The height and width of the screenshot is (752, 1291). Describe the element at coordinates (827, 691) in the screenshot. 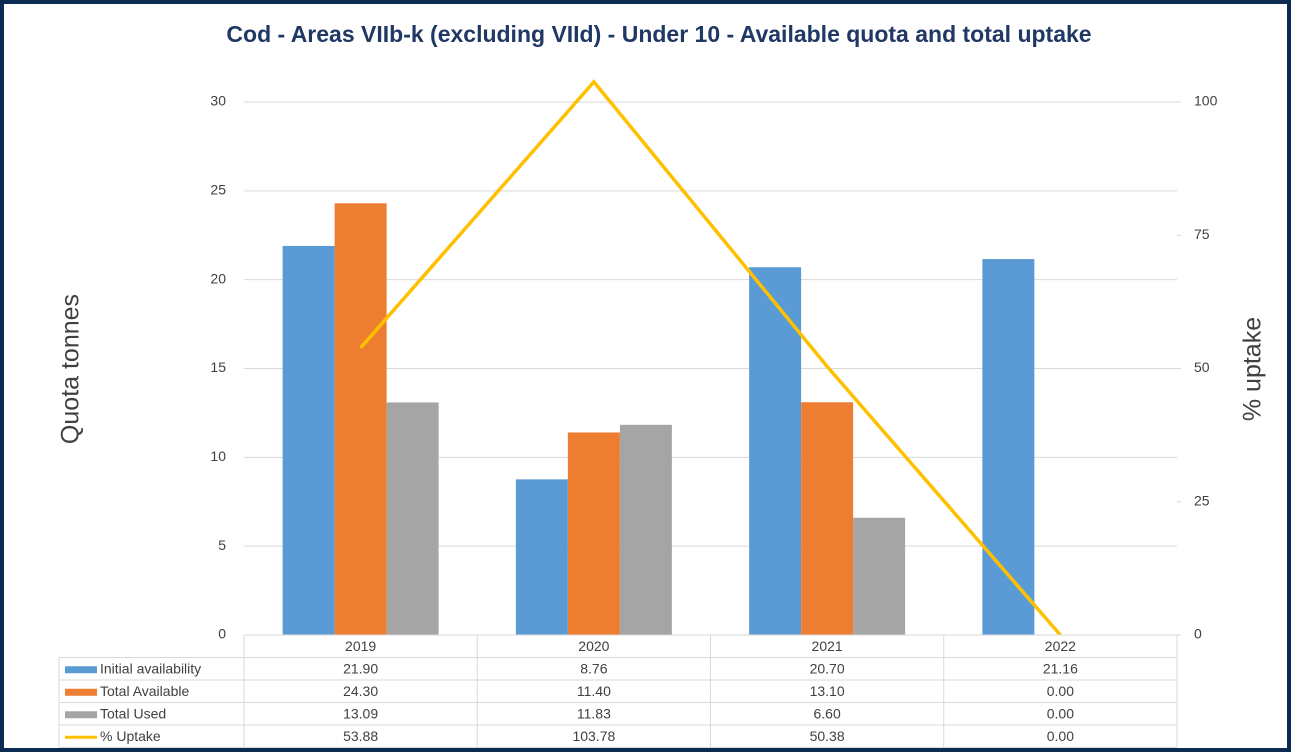

I see `table-value: 13.10` at that location.